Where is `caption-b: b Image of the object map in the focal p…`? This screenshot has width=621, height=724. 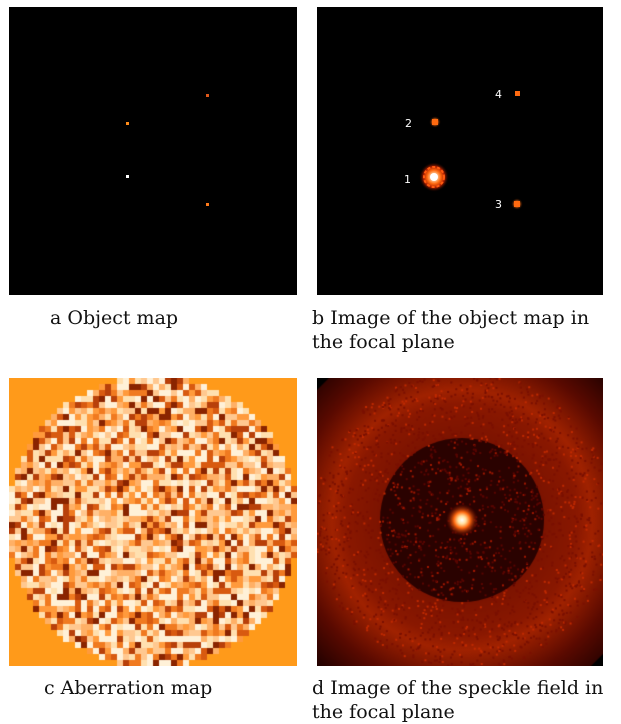
caption-b: b Image of the object map in the focal p… is located at coordinates (451, 330).